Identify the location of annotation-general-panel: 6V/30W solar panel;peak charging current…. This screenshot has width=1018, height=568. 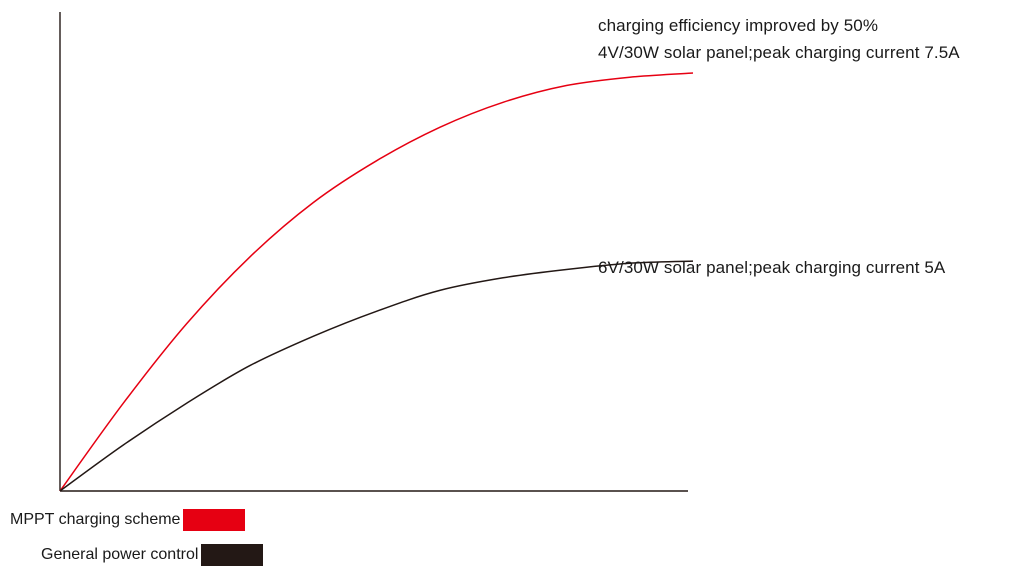
(772, 267).